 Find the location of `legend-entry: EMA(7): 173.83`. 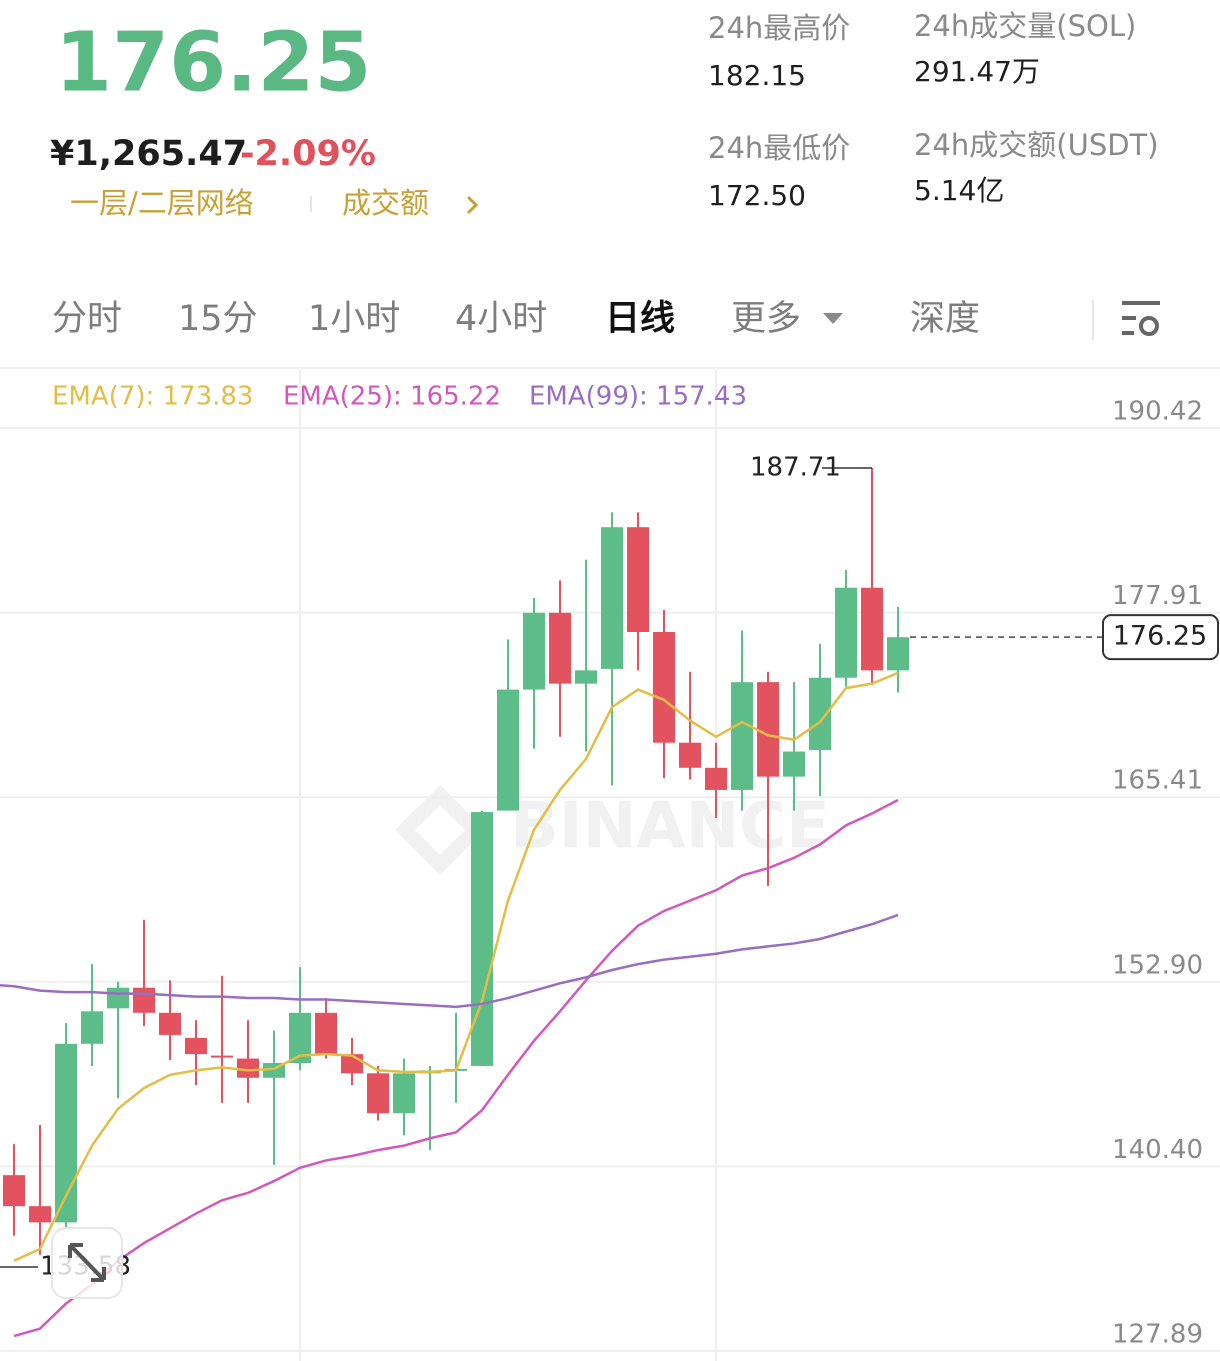

legend-entry: EMA(7): 173.83 is located at coordinates (152, 397).